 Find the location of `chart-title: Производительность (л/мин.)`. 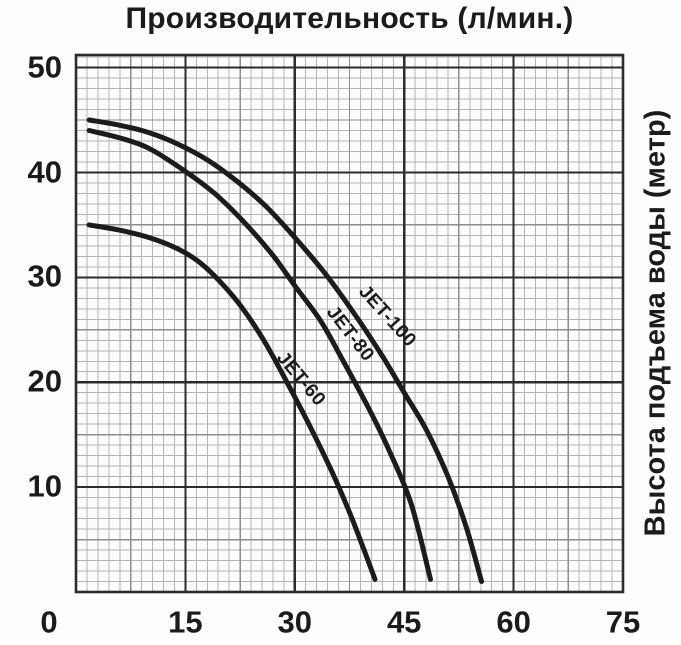

chart-title: Производительность (л/мин.) is located at coordinates (349, 18).